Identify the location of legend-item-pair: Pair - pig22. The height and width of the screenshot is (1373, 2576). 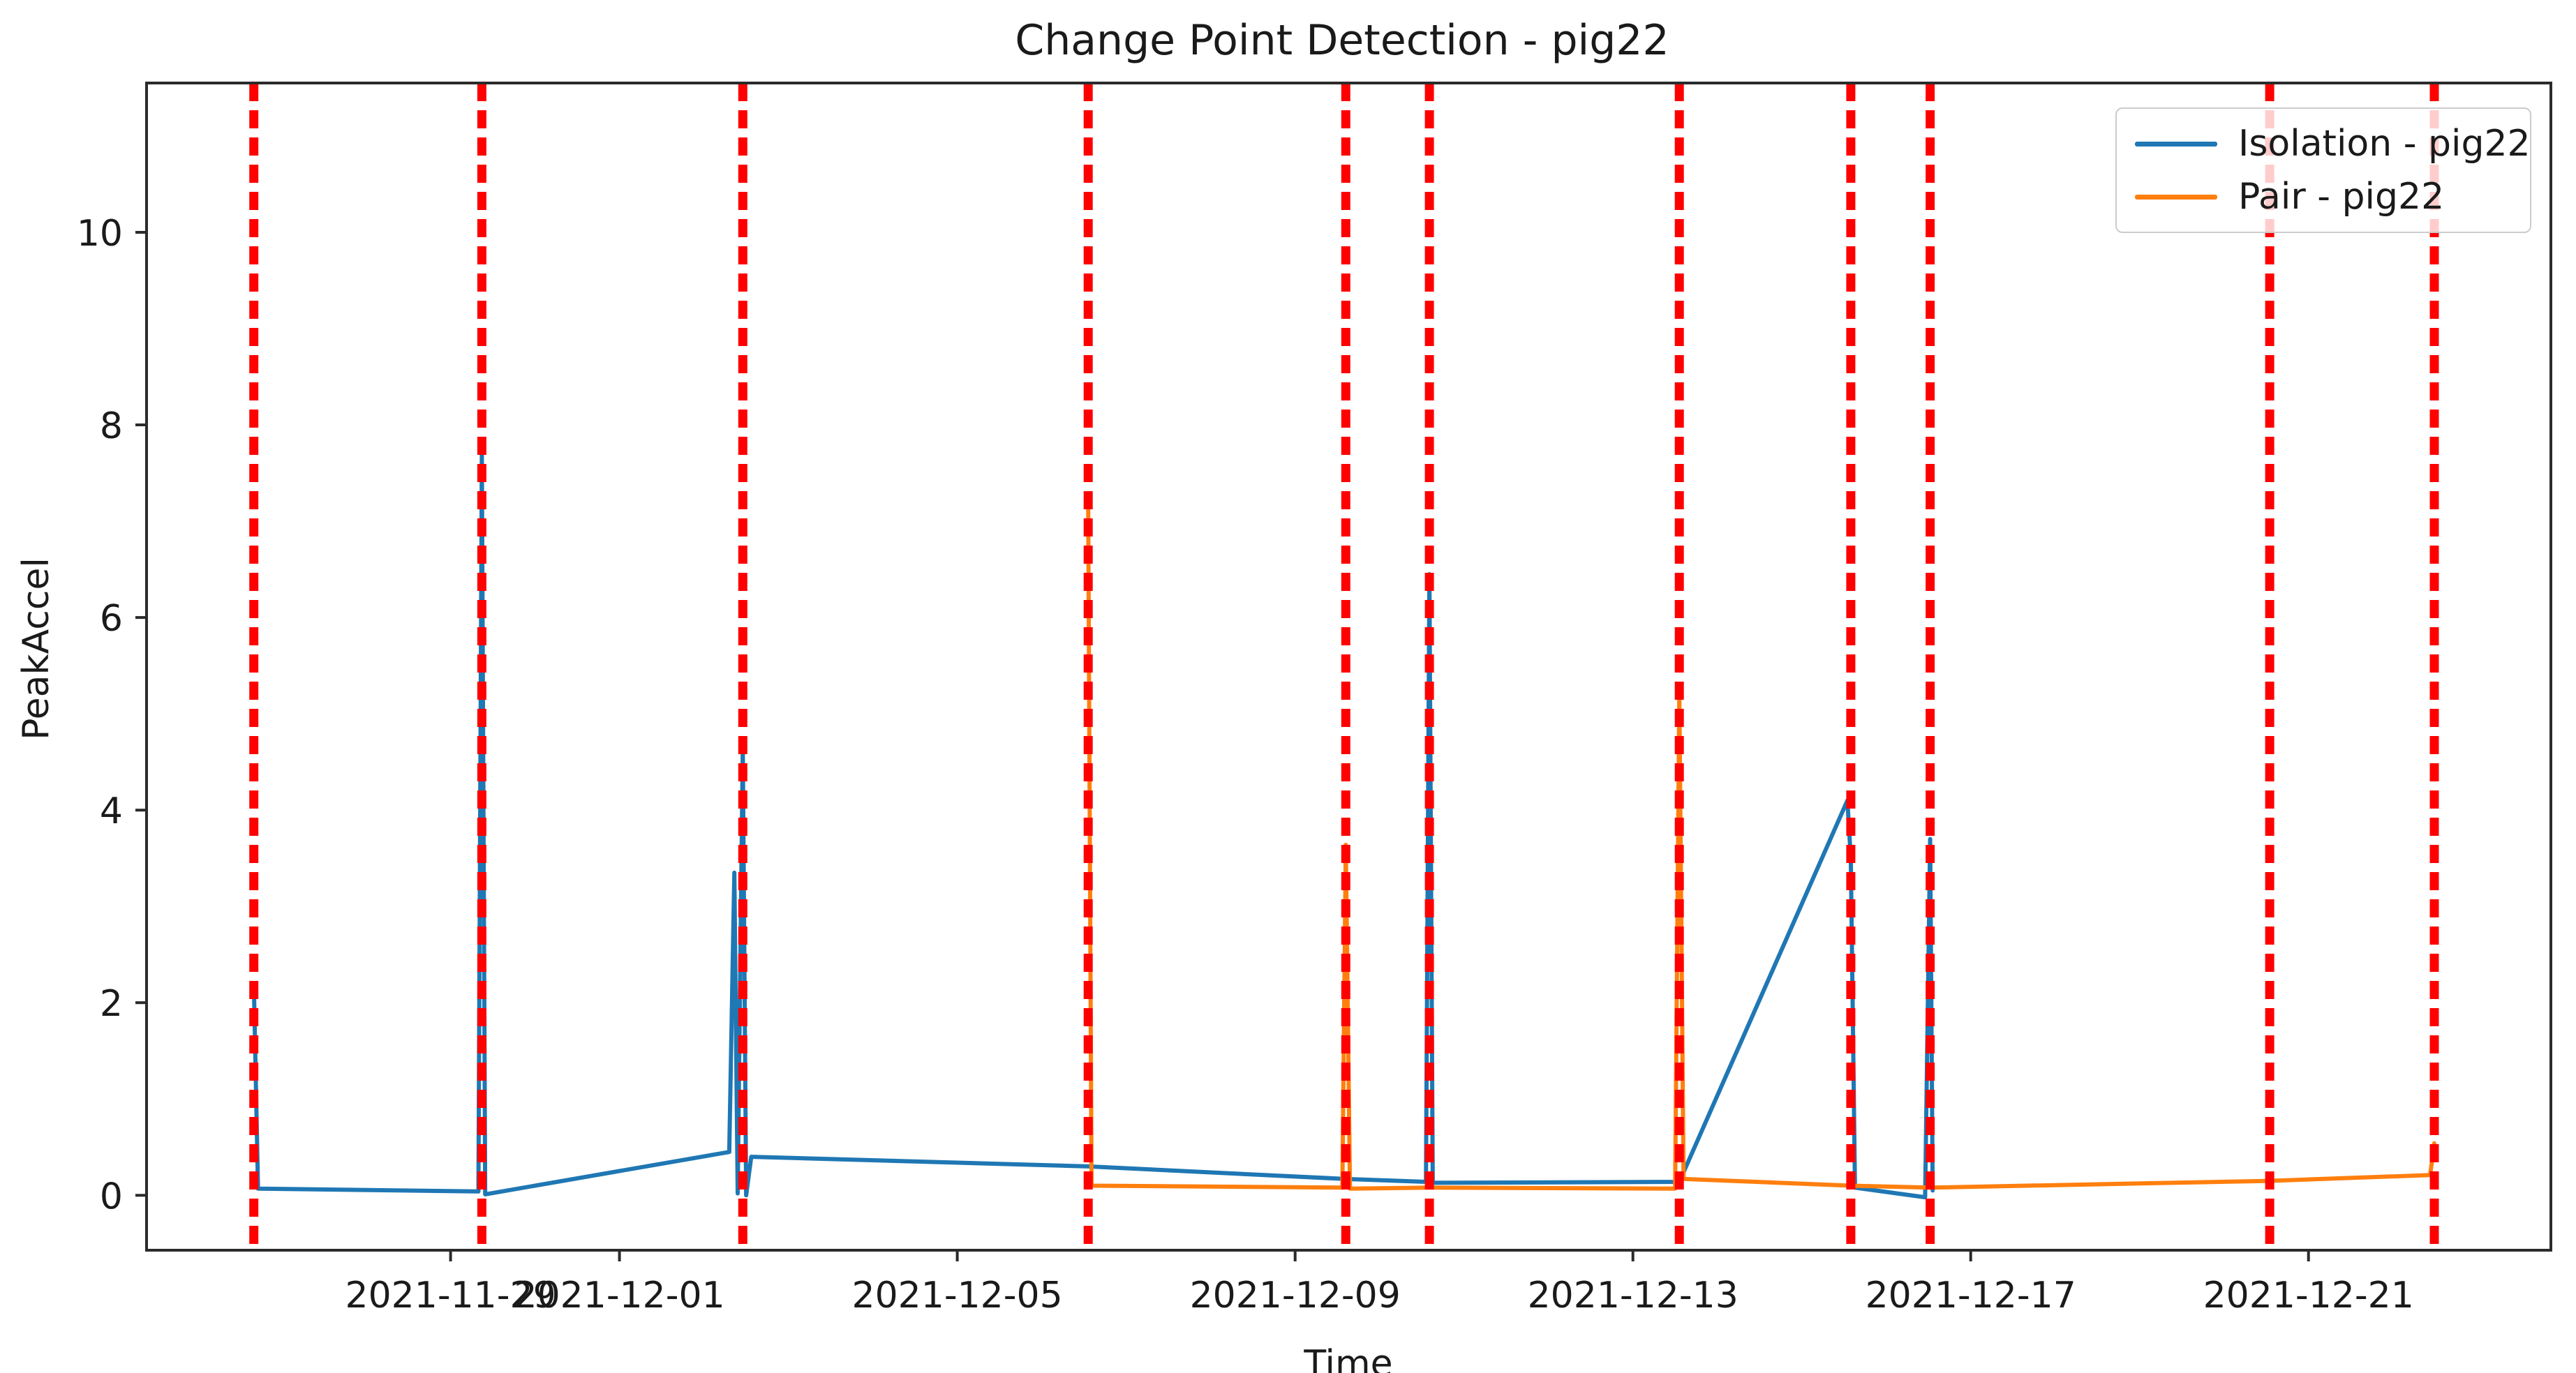
(2323, 197).